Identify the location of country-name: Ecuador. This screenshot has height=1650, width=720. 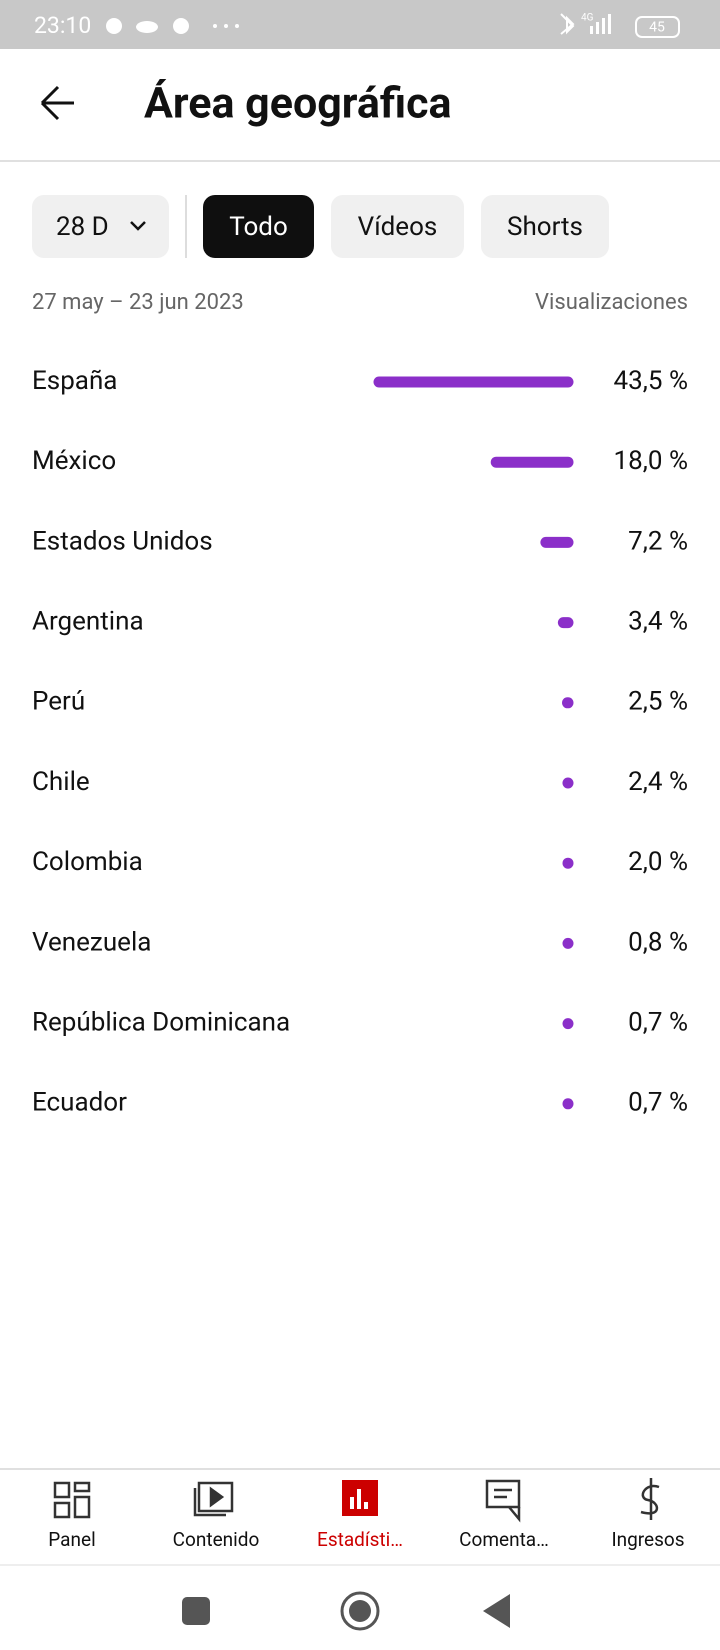
(79, 1103).